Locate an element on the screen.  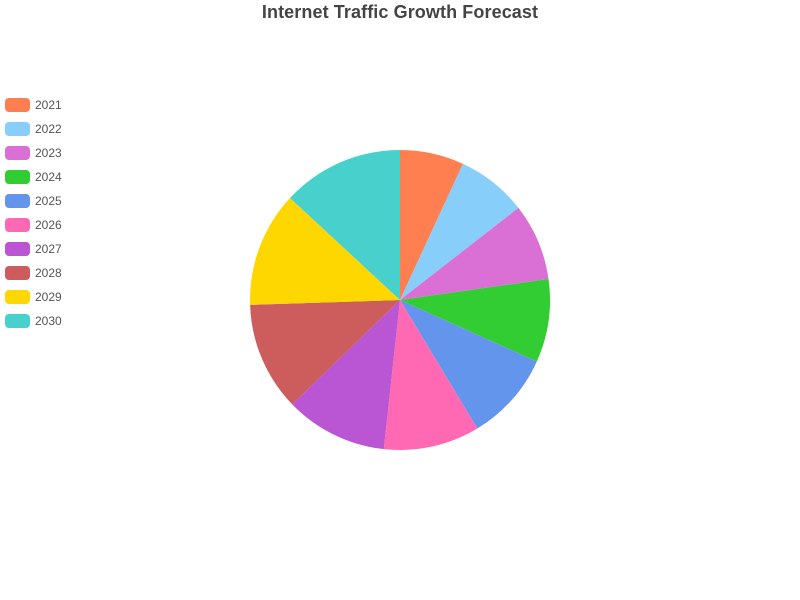
pie-slice-2026 is located at coordinates (430, 375).